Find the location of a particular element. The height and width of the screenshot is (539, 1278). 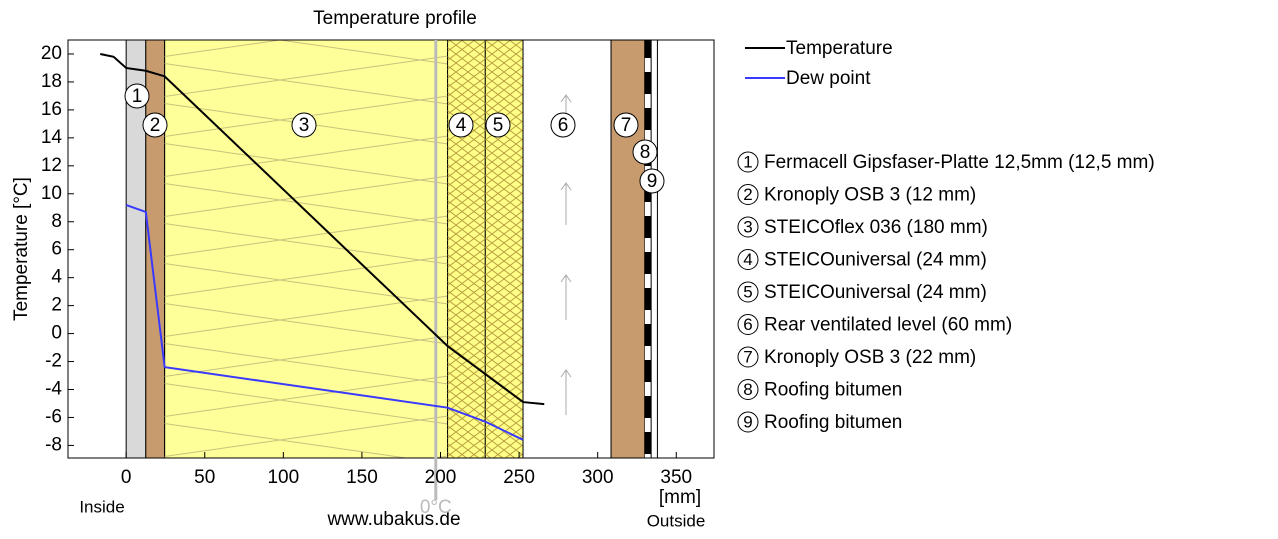

layer-number: 3 is located at coordinates (304, 125).